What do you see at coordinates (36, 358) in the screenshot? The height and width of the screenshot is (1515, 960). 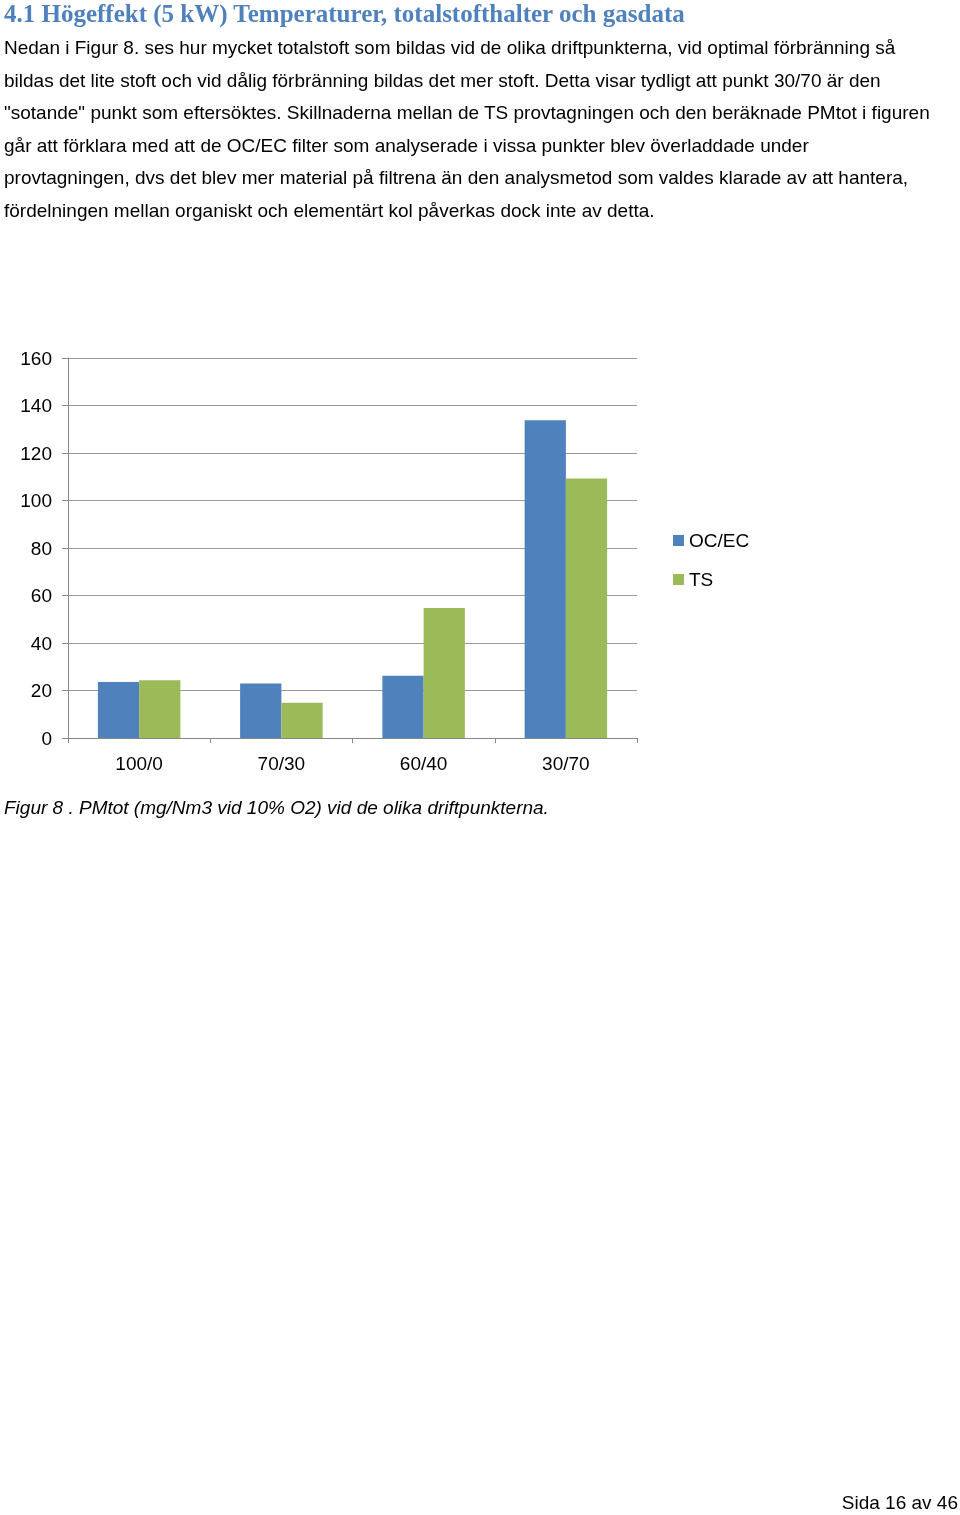 I see `y-tick-label: 160` at bounding box center [36, 358].